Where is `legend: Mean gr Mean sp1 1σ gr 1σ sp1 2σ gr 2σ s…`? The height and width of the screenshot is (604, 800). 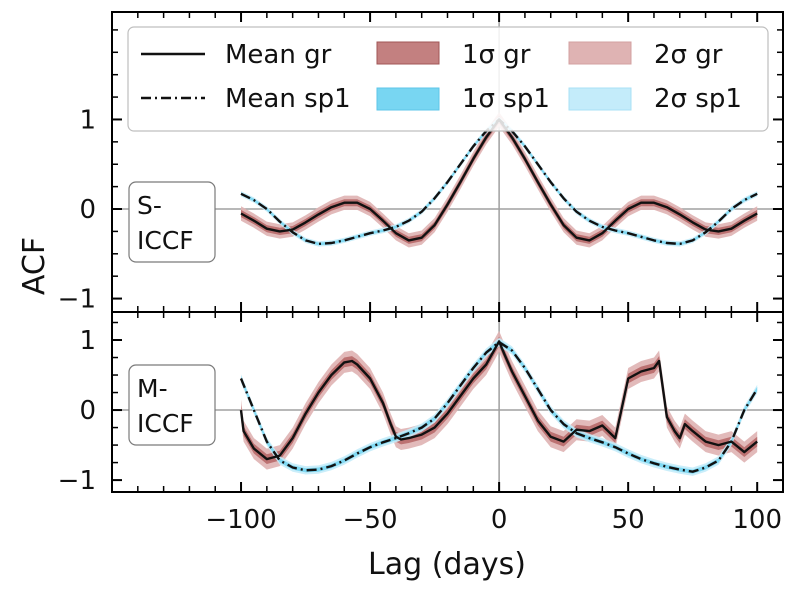 legend: Mean gr Mean sp1 1σ gr 1σ sp1 2σ gr 2σ s… is located at coordinates (448, 79).